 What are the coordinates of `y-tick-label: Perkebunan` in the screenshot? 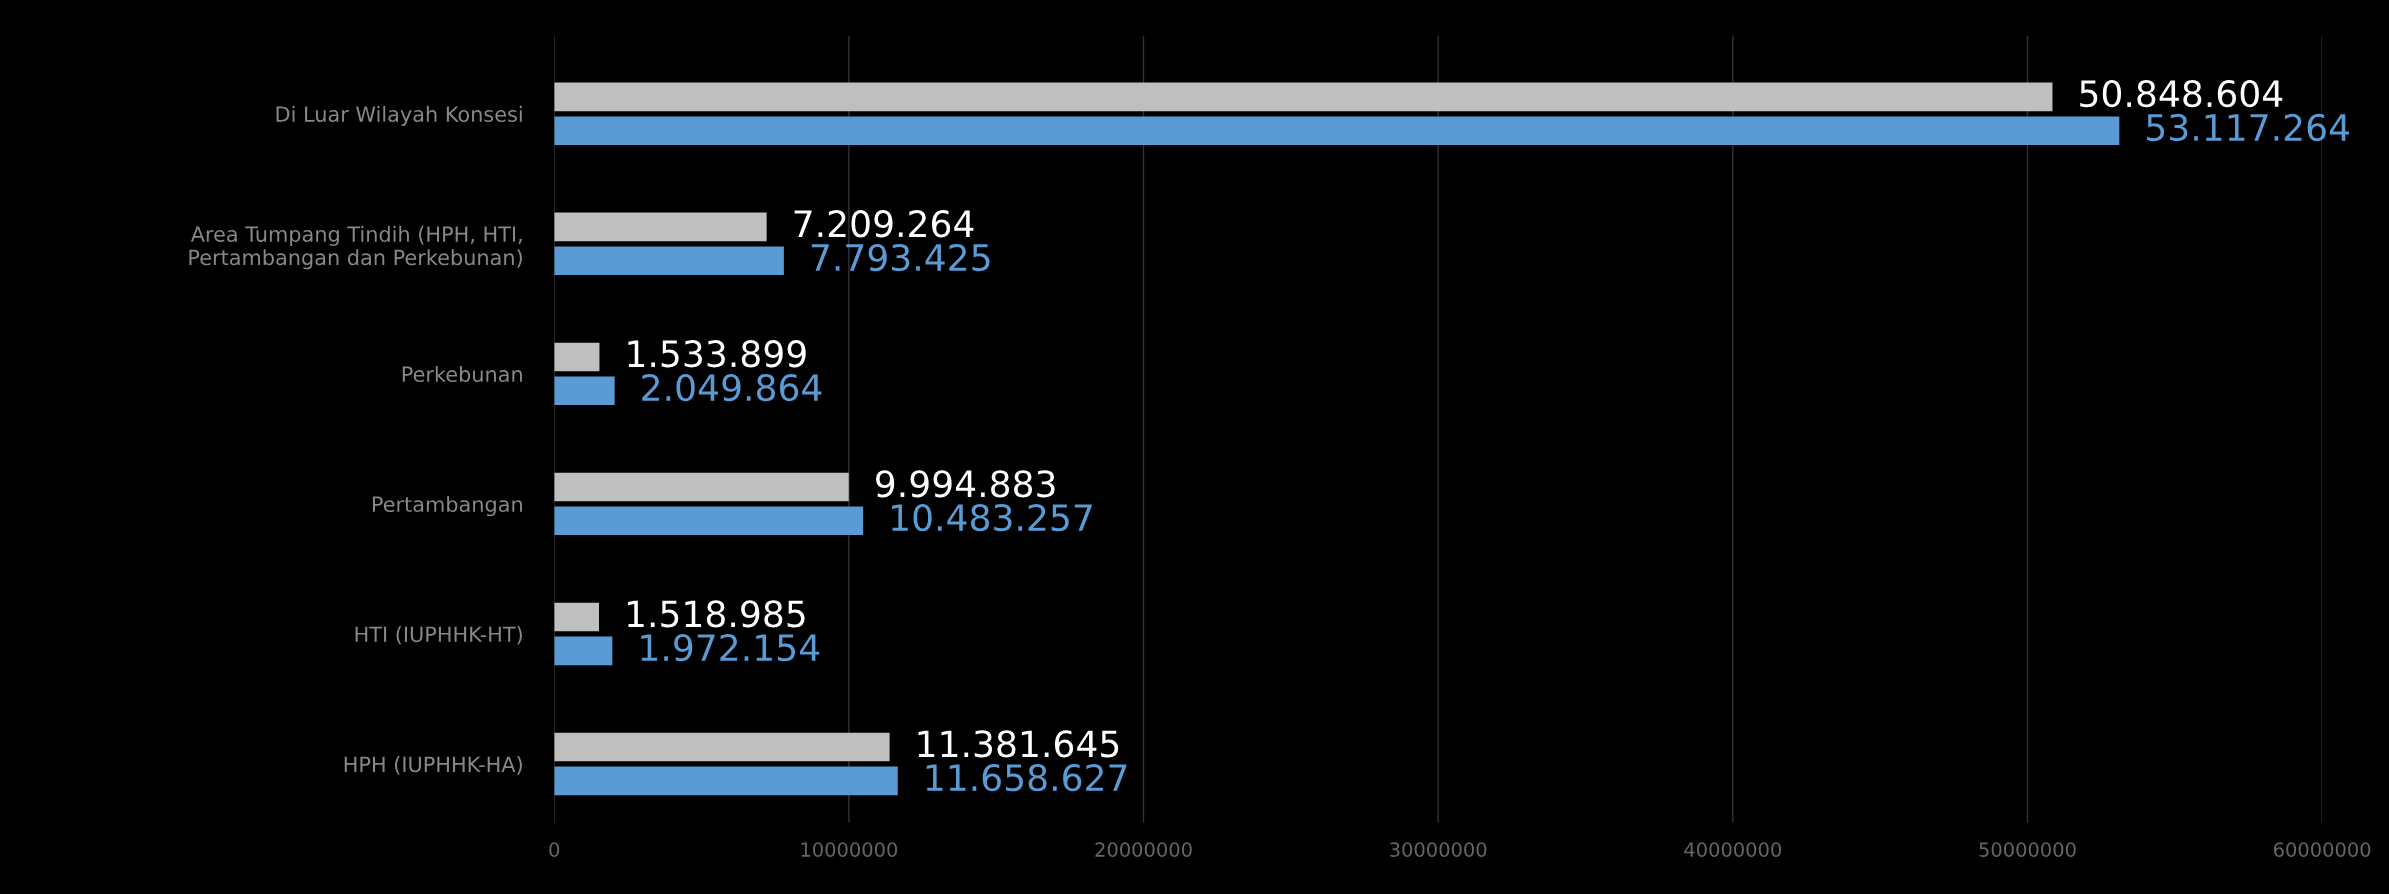 It's located at (462, 374).